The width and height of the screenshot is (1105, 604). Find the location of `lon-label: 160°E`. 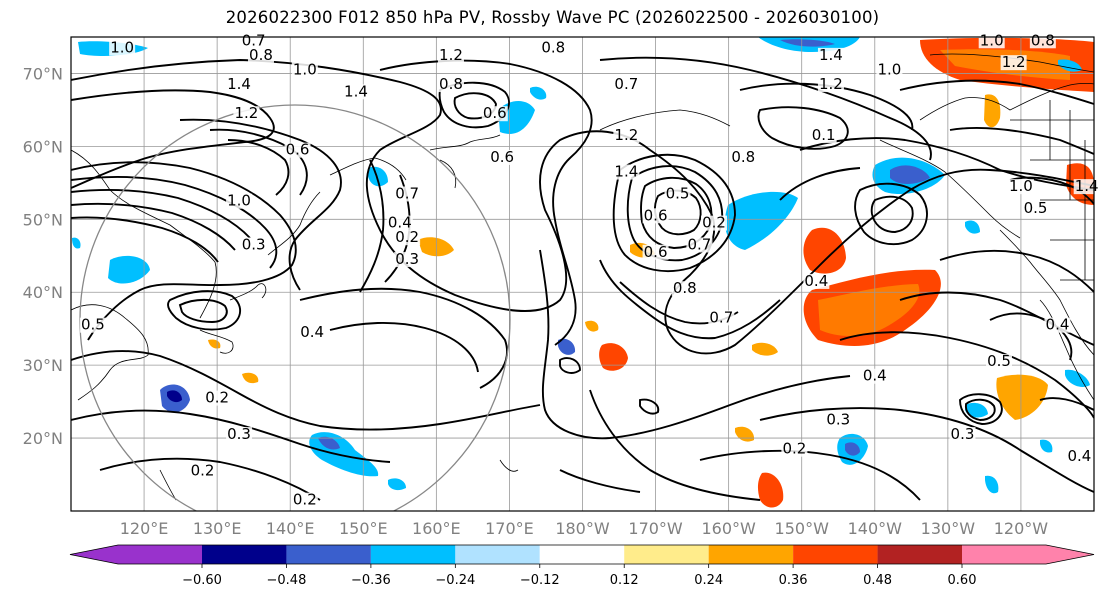

lon-label: 160°E is located at coordinates (436, 528).